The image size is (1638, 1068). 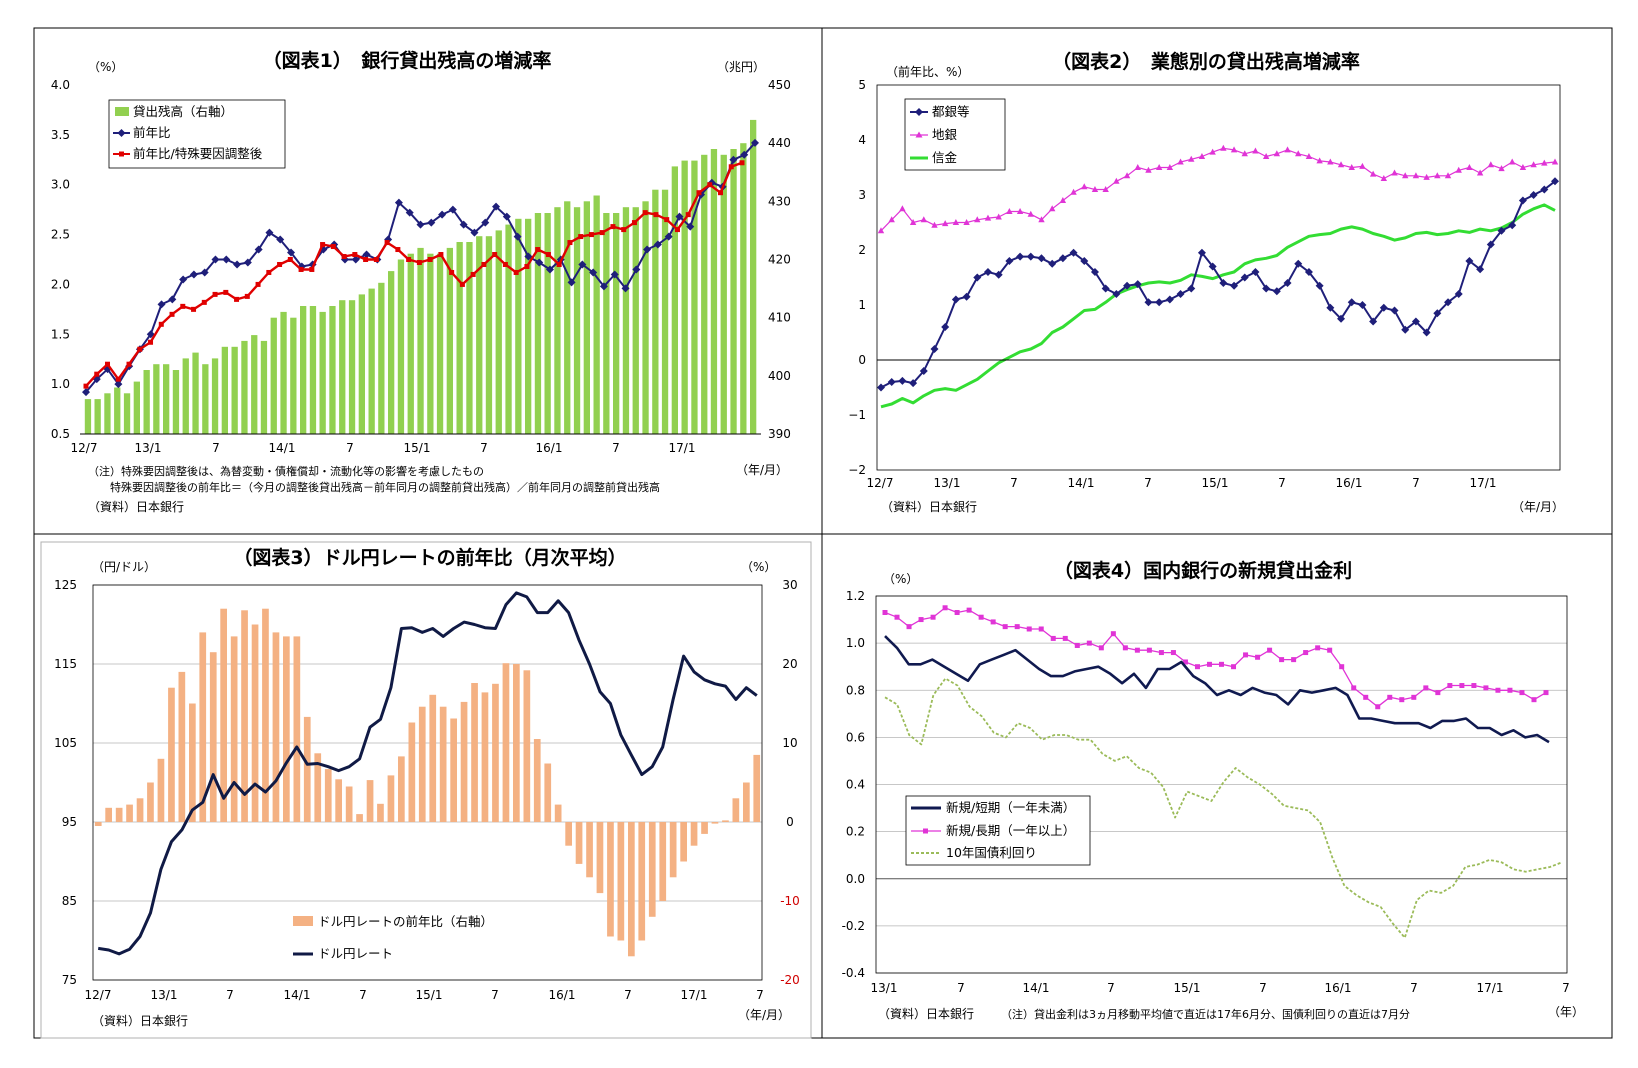 What do you see at coordinates (862, 140) in the screenshot?
I see `chart2-ytick-6: 4` at bounding box center [862, 140].